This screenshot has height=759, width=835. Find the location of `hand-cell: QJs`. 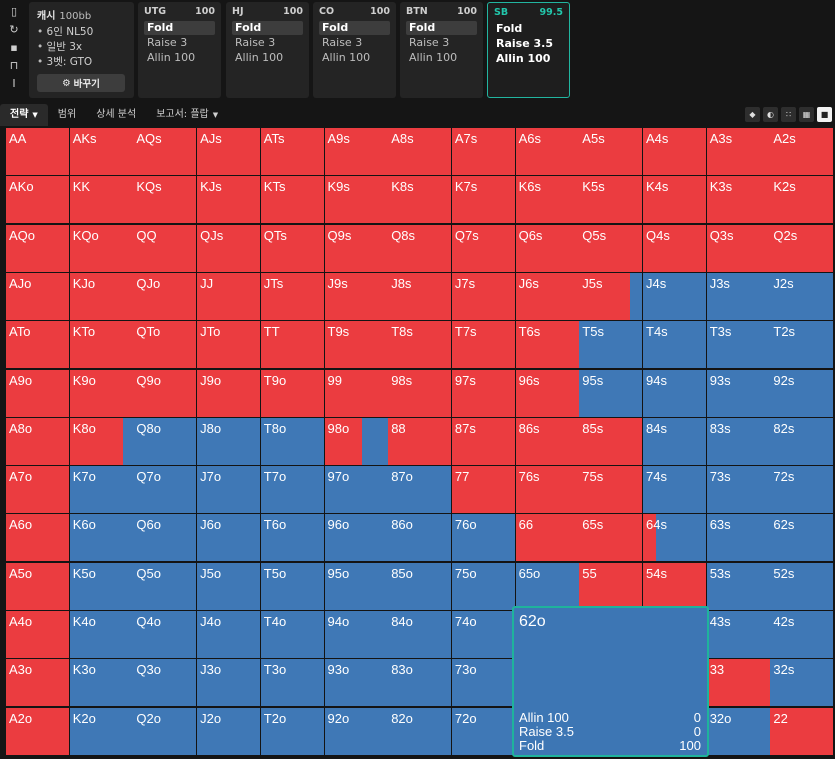

hand-cell: QJs is located at coordinates (229, 248).